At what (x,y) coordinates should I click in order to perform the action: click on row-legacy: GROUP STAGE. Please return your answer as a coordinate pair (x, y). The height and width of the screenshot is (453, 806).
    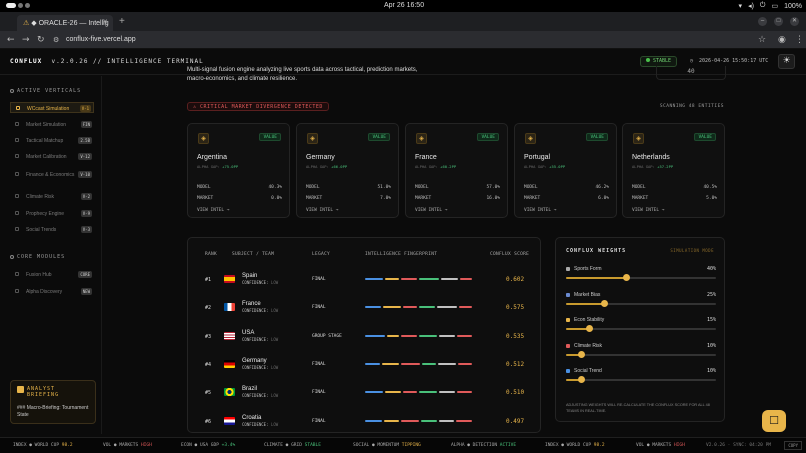
    Looking at the image, I should click on (327, 336).